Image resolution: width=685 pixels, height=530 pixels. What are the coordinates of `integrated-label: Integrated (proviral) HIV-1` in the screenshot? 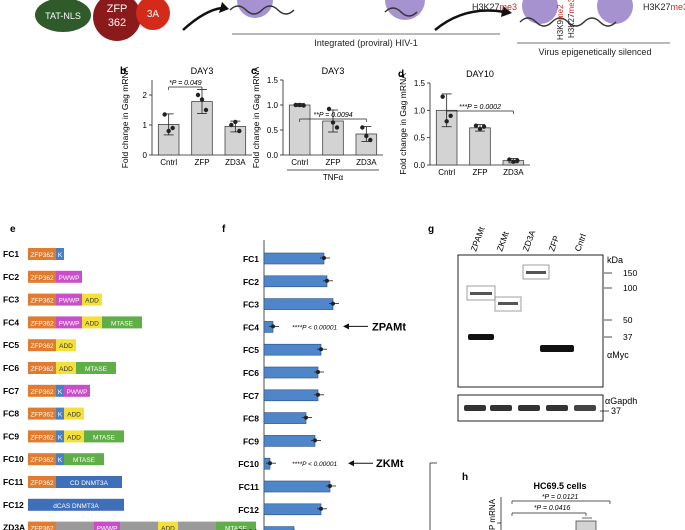 It's located at (366, 43).